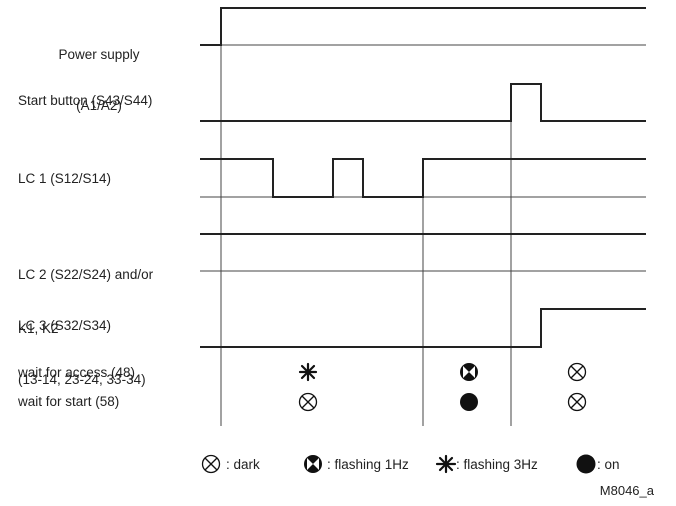 The height and width of the screenshot is (506, 676). What do you see at coordinates (65, 325) in the screenshot?
I see `lc23-label-line2: LC 3 (S32/S34)` at bounding box center [65, 325].